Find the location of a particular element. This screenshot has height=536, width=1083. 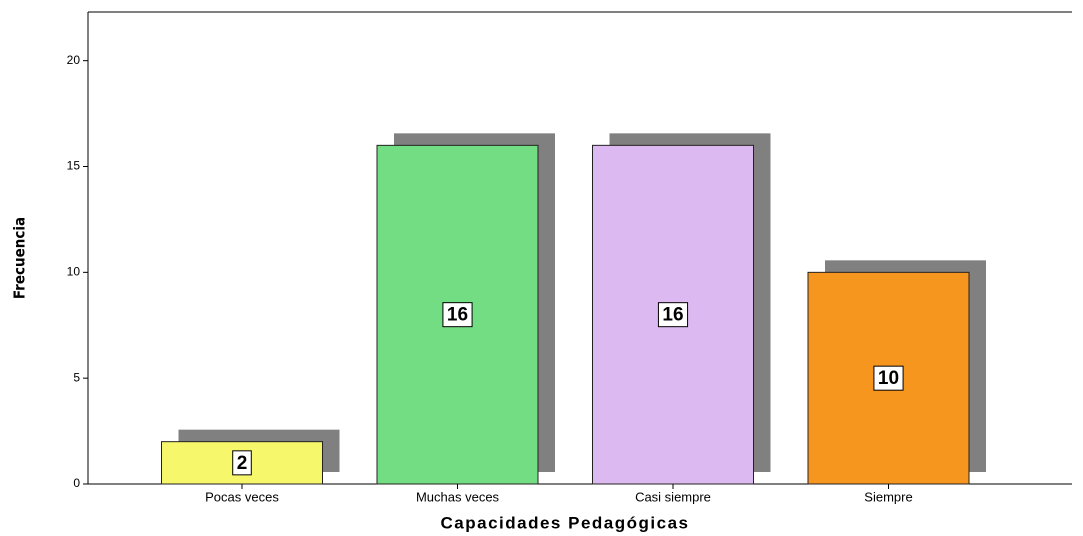

y-tick-label: 20 is located at coordinates (74, 60).